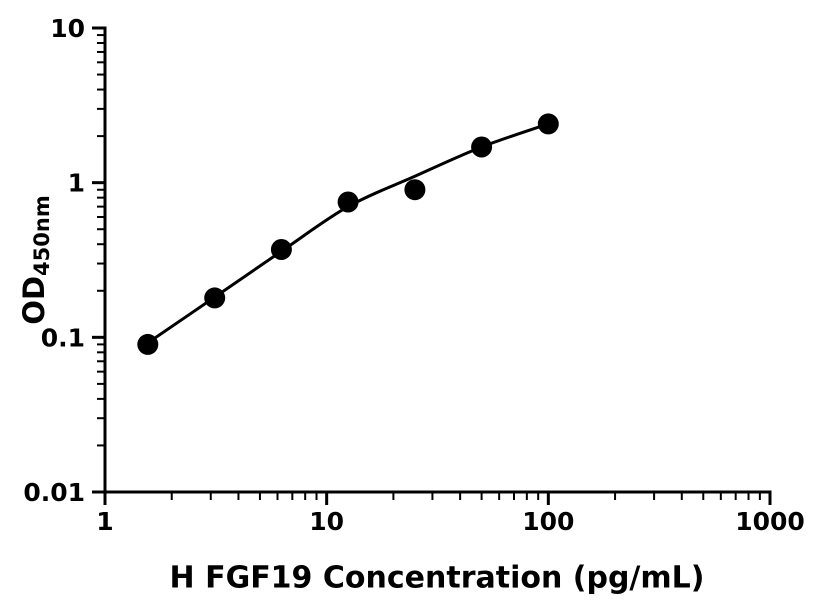 The height and width of the screenshot is (612, 816). I want to click on y-axis-title-sub: 450nm, so click(42, 235).